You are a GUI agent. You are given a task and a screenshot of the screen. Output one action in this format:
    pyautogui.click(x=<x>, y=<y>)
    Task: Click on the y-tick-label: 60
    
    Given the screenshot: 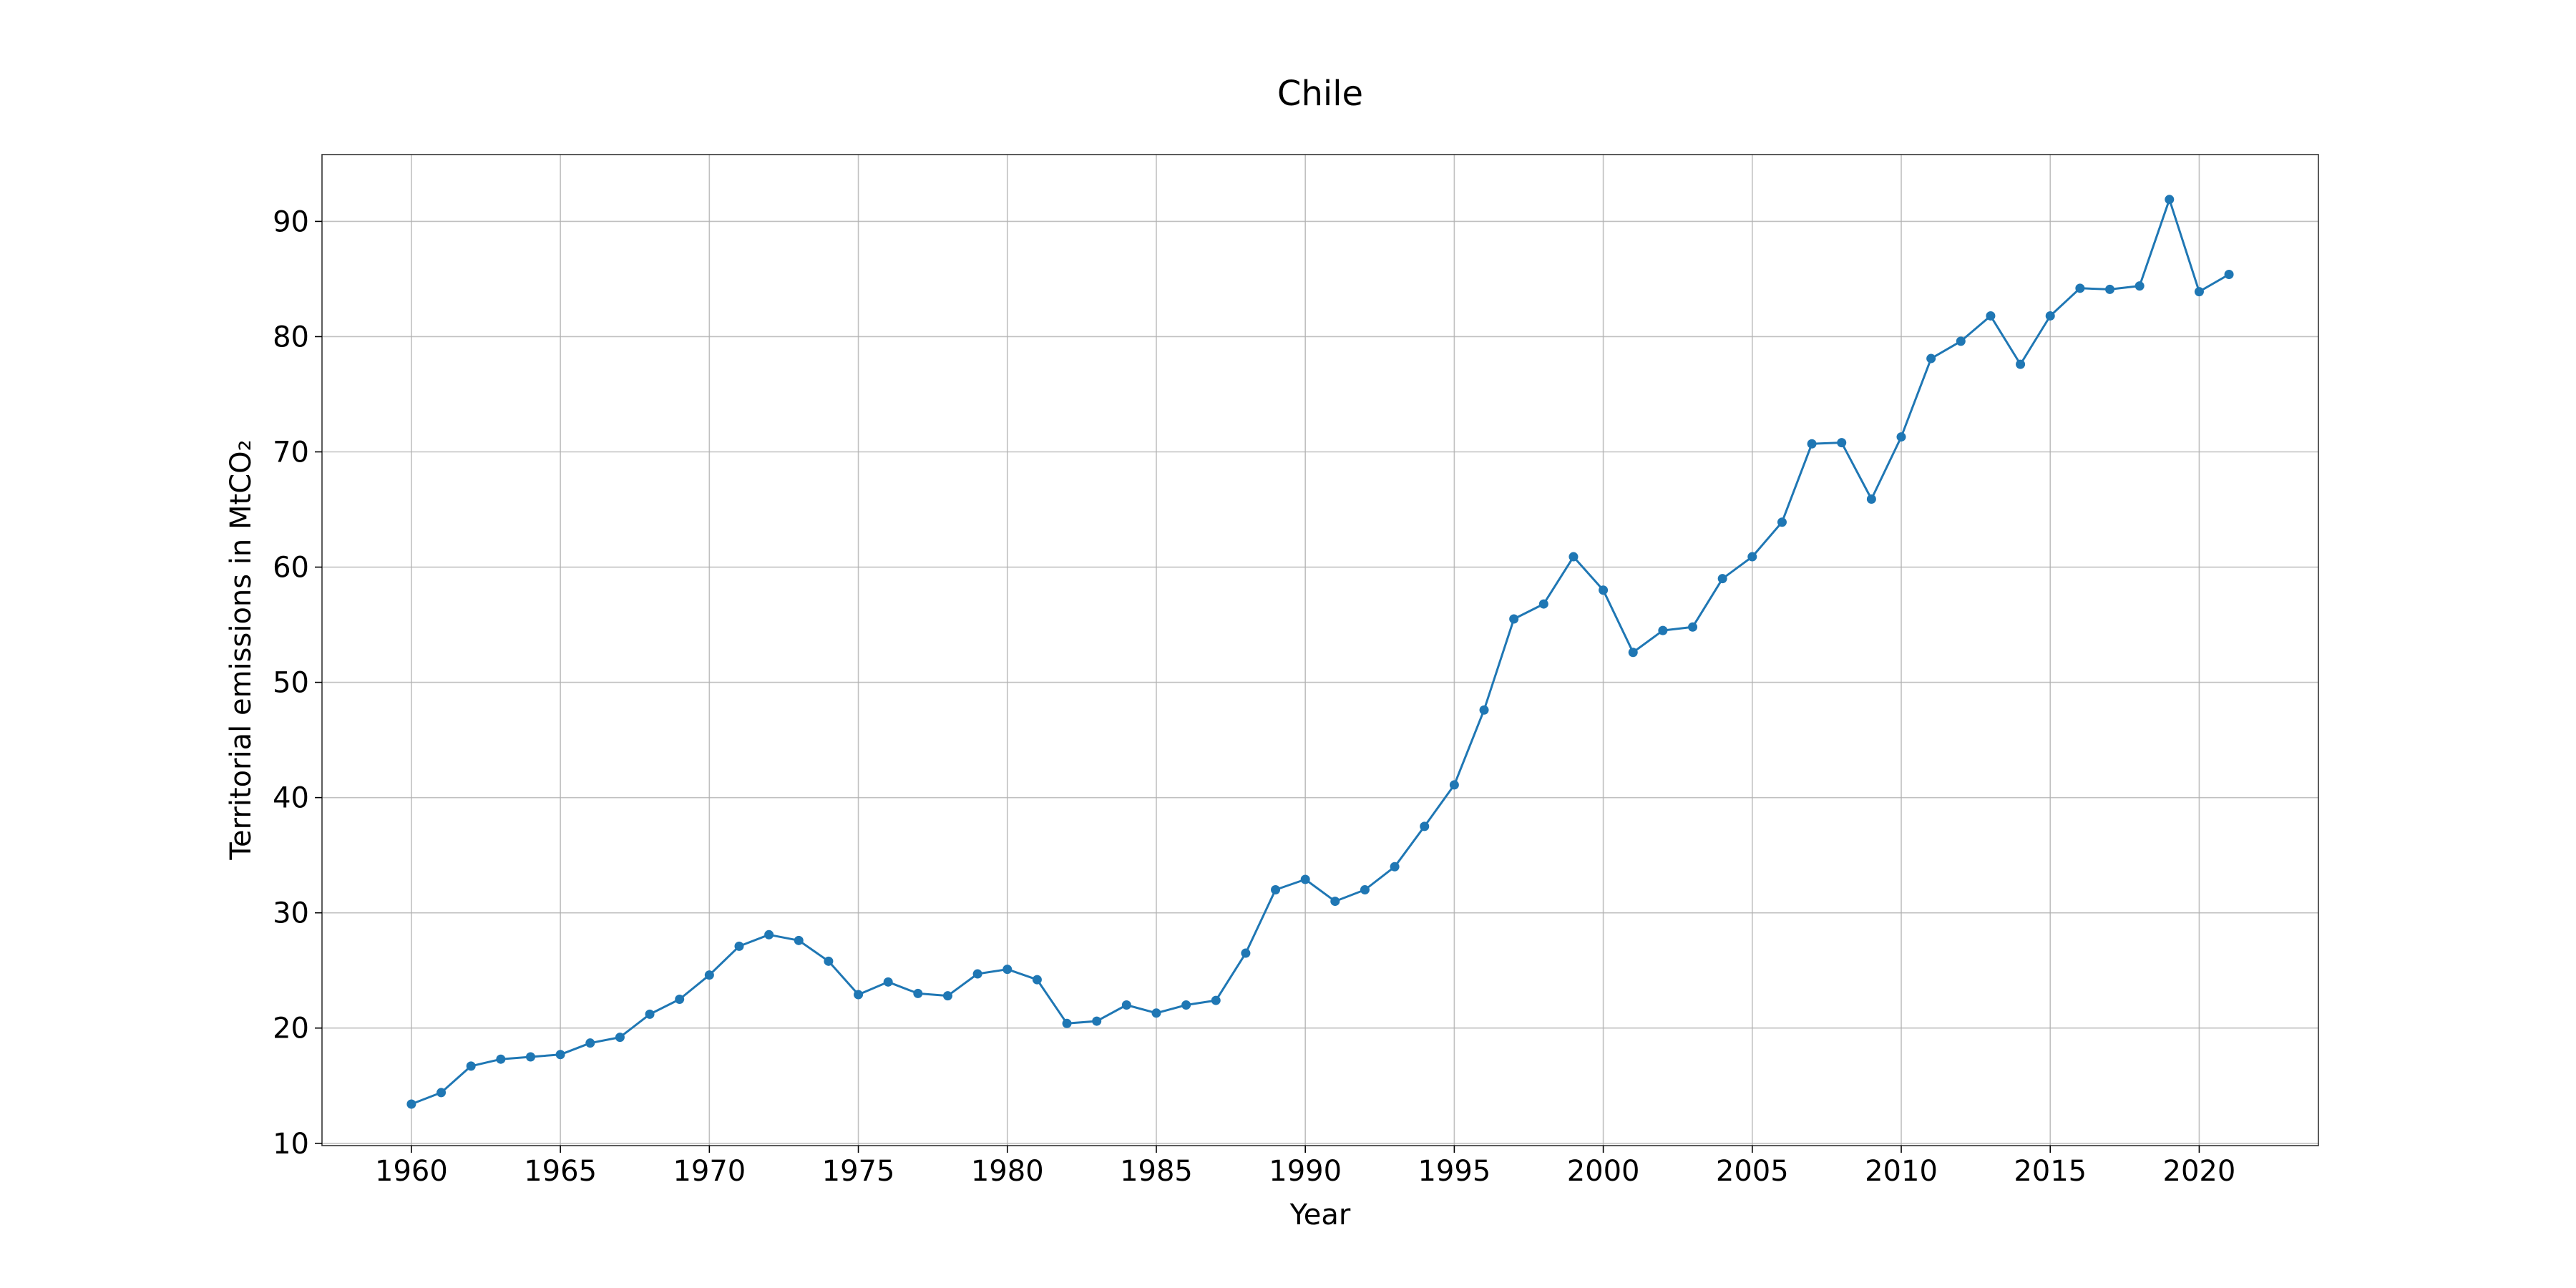 What is the action you would take?
    pyautogui.click(x=291, y=568)
    